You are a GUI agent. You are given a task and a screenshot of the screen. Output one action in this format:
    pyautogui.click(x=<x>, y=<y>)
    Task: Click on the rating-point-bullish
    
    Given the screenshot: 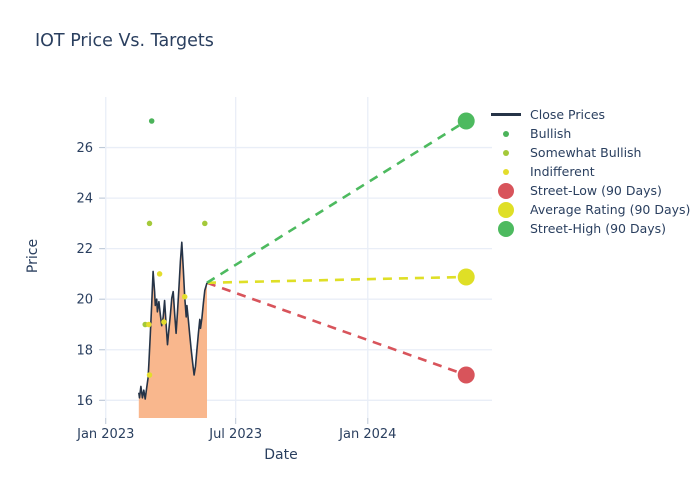 What is the action you would take?
    pyautogui.click(x=151, y=121)
    